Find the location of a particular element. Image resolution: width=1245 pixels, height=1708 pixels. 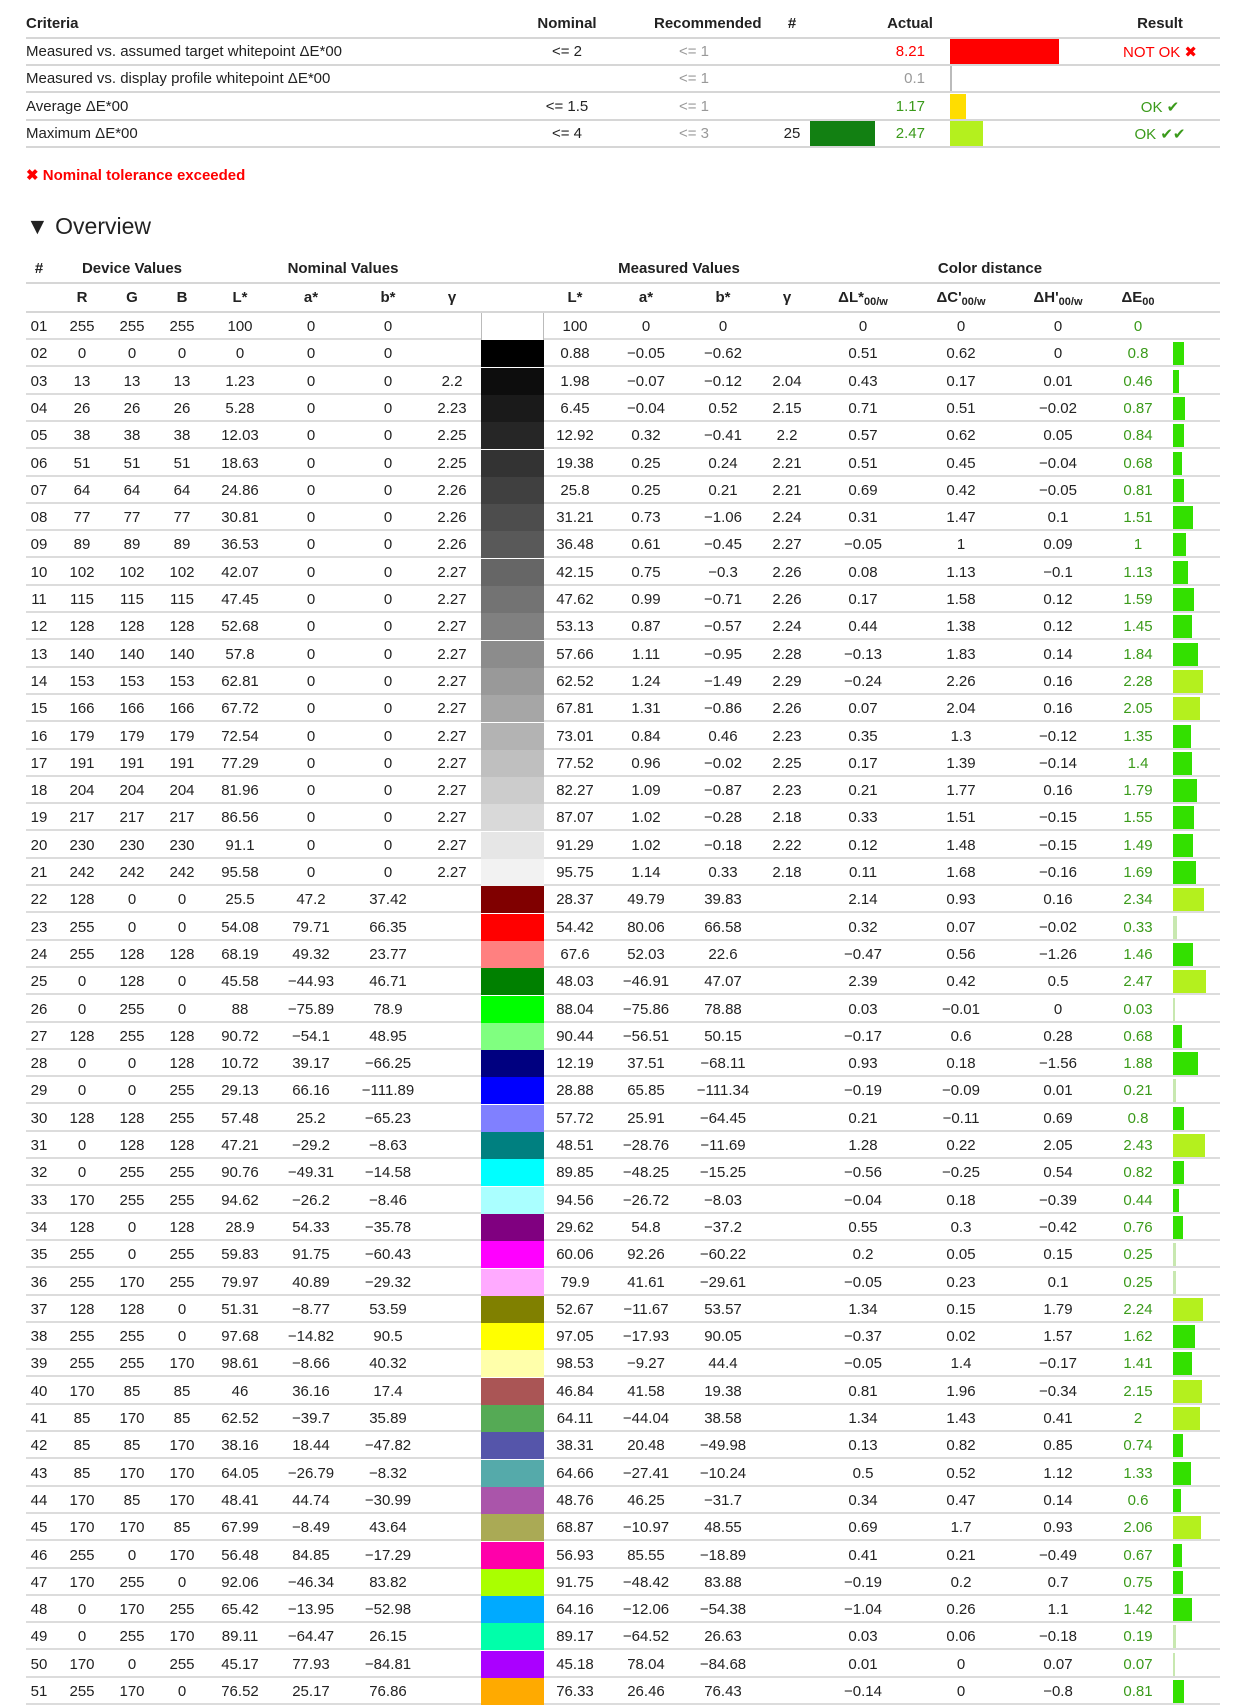

cell-value: 91.75 is located at coordinates (311, 1255).